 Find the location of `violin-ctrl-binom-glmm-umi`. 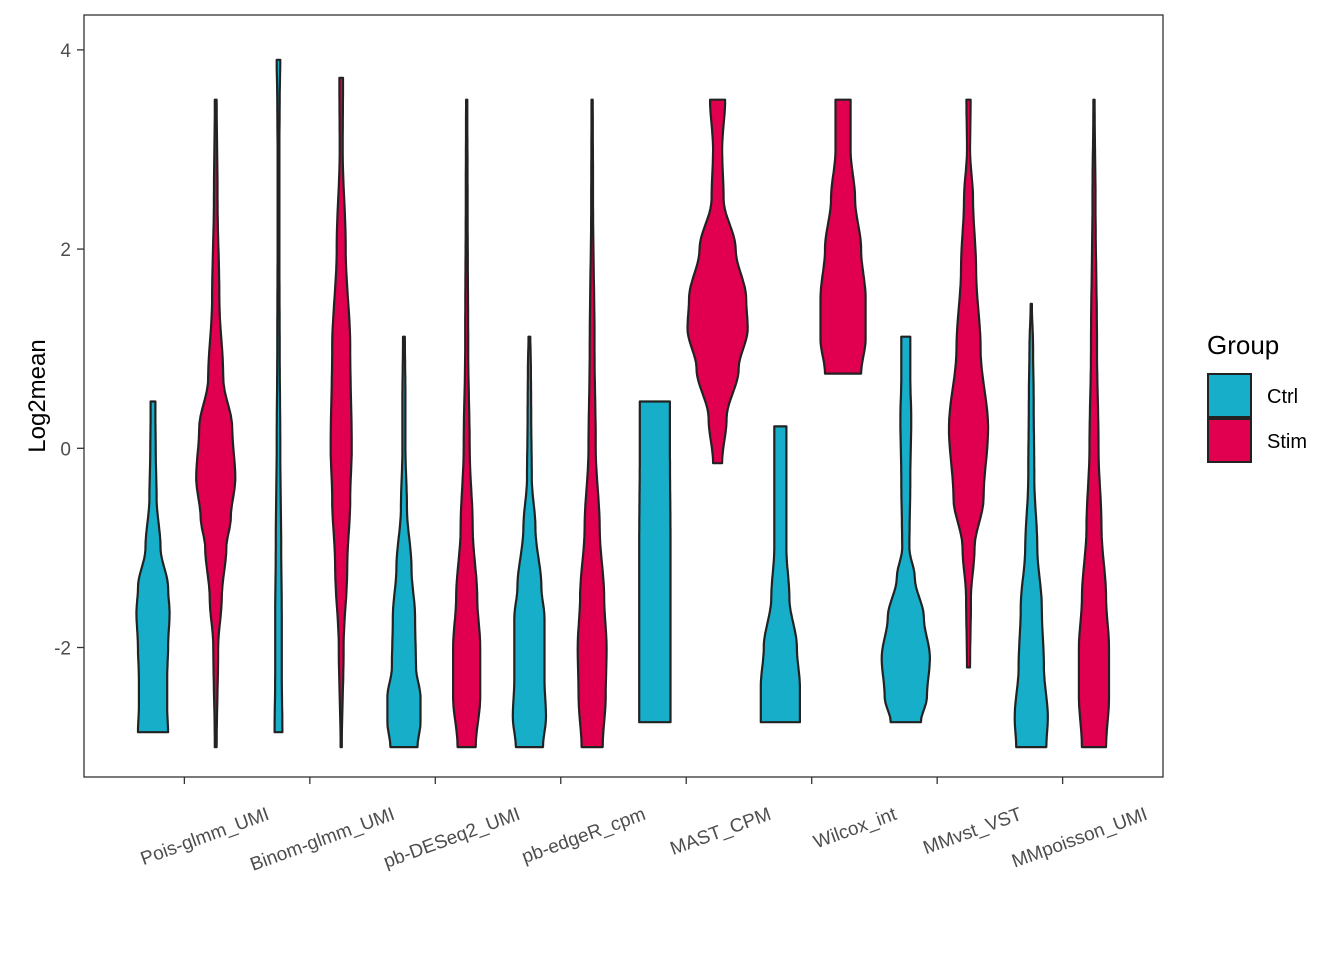

violin-ctrl-binom-glmm-umi is located at coordinates (278, 396).